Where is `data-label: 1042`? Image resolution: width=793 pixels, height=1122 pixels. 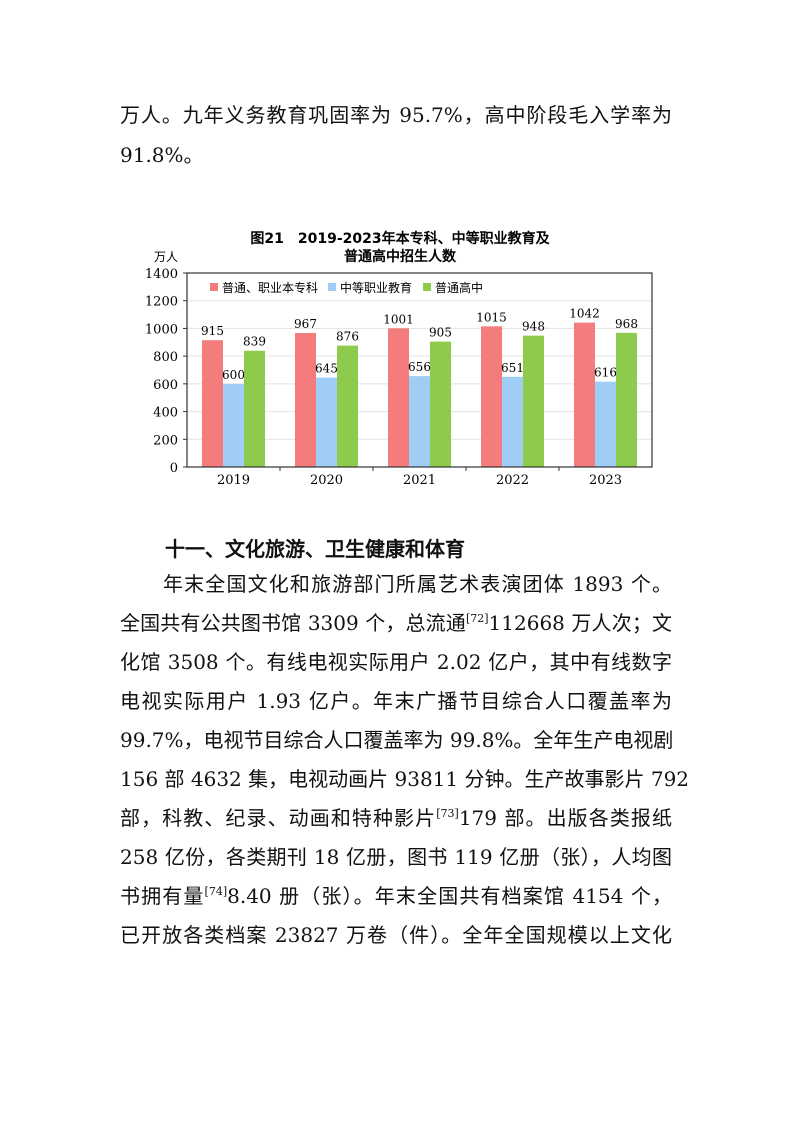 data-label: 1042 is located at coordinates (584, 314).